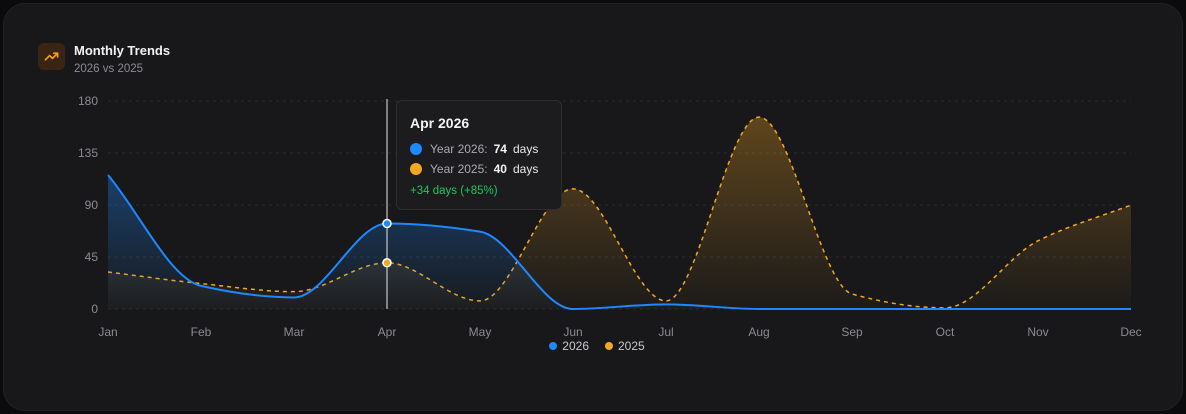 This screenshot has width=1186, height=414. I want to click on x-tick-label: Dec, so click(1130, 332).